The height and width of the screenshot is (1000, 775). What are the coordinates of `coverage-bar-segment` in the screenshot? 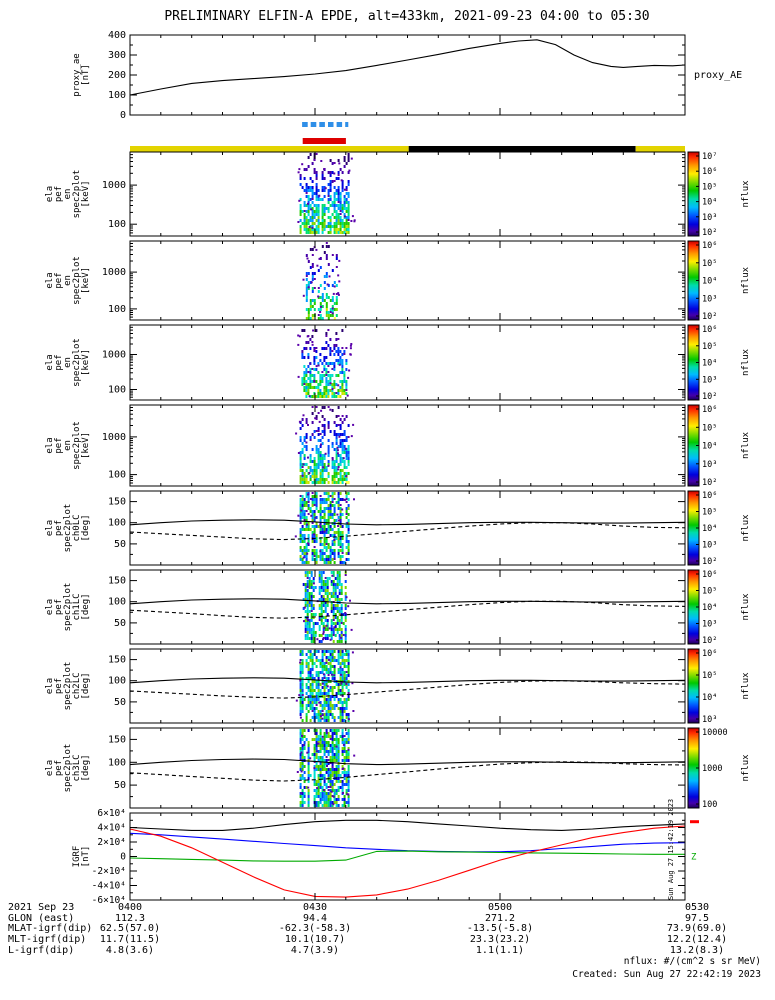 It's located at (522, 149).